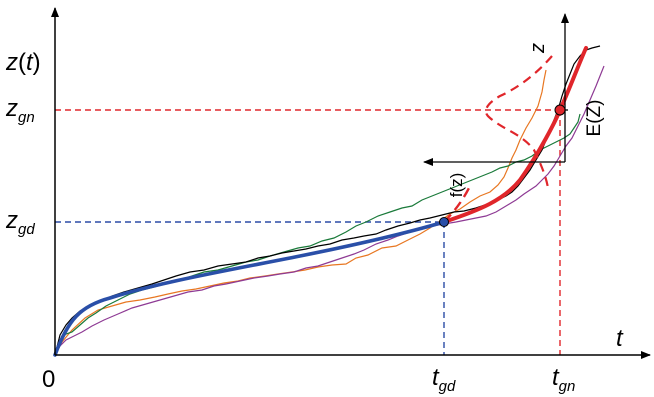 This screenshot has width=654, height=397. What do you see at coordinates (23, 62) in the screenshot?
I see `y-axis-label: z(t)` at bounding box center [23, 62].